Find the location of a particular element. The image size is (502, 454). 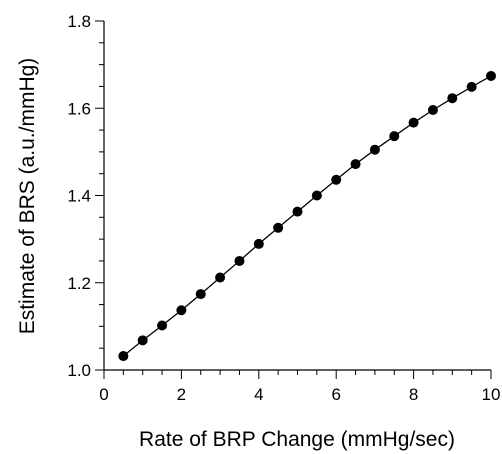

y-axis-label: Estimate of BRS (a.u./mmHg) is located at coordinates (27, 196).